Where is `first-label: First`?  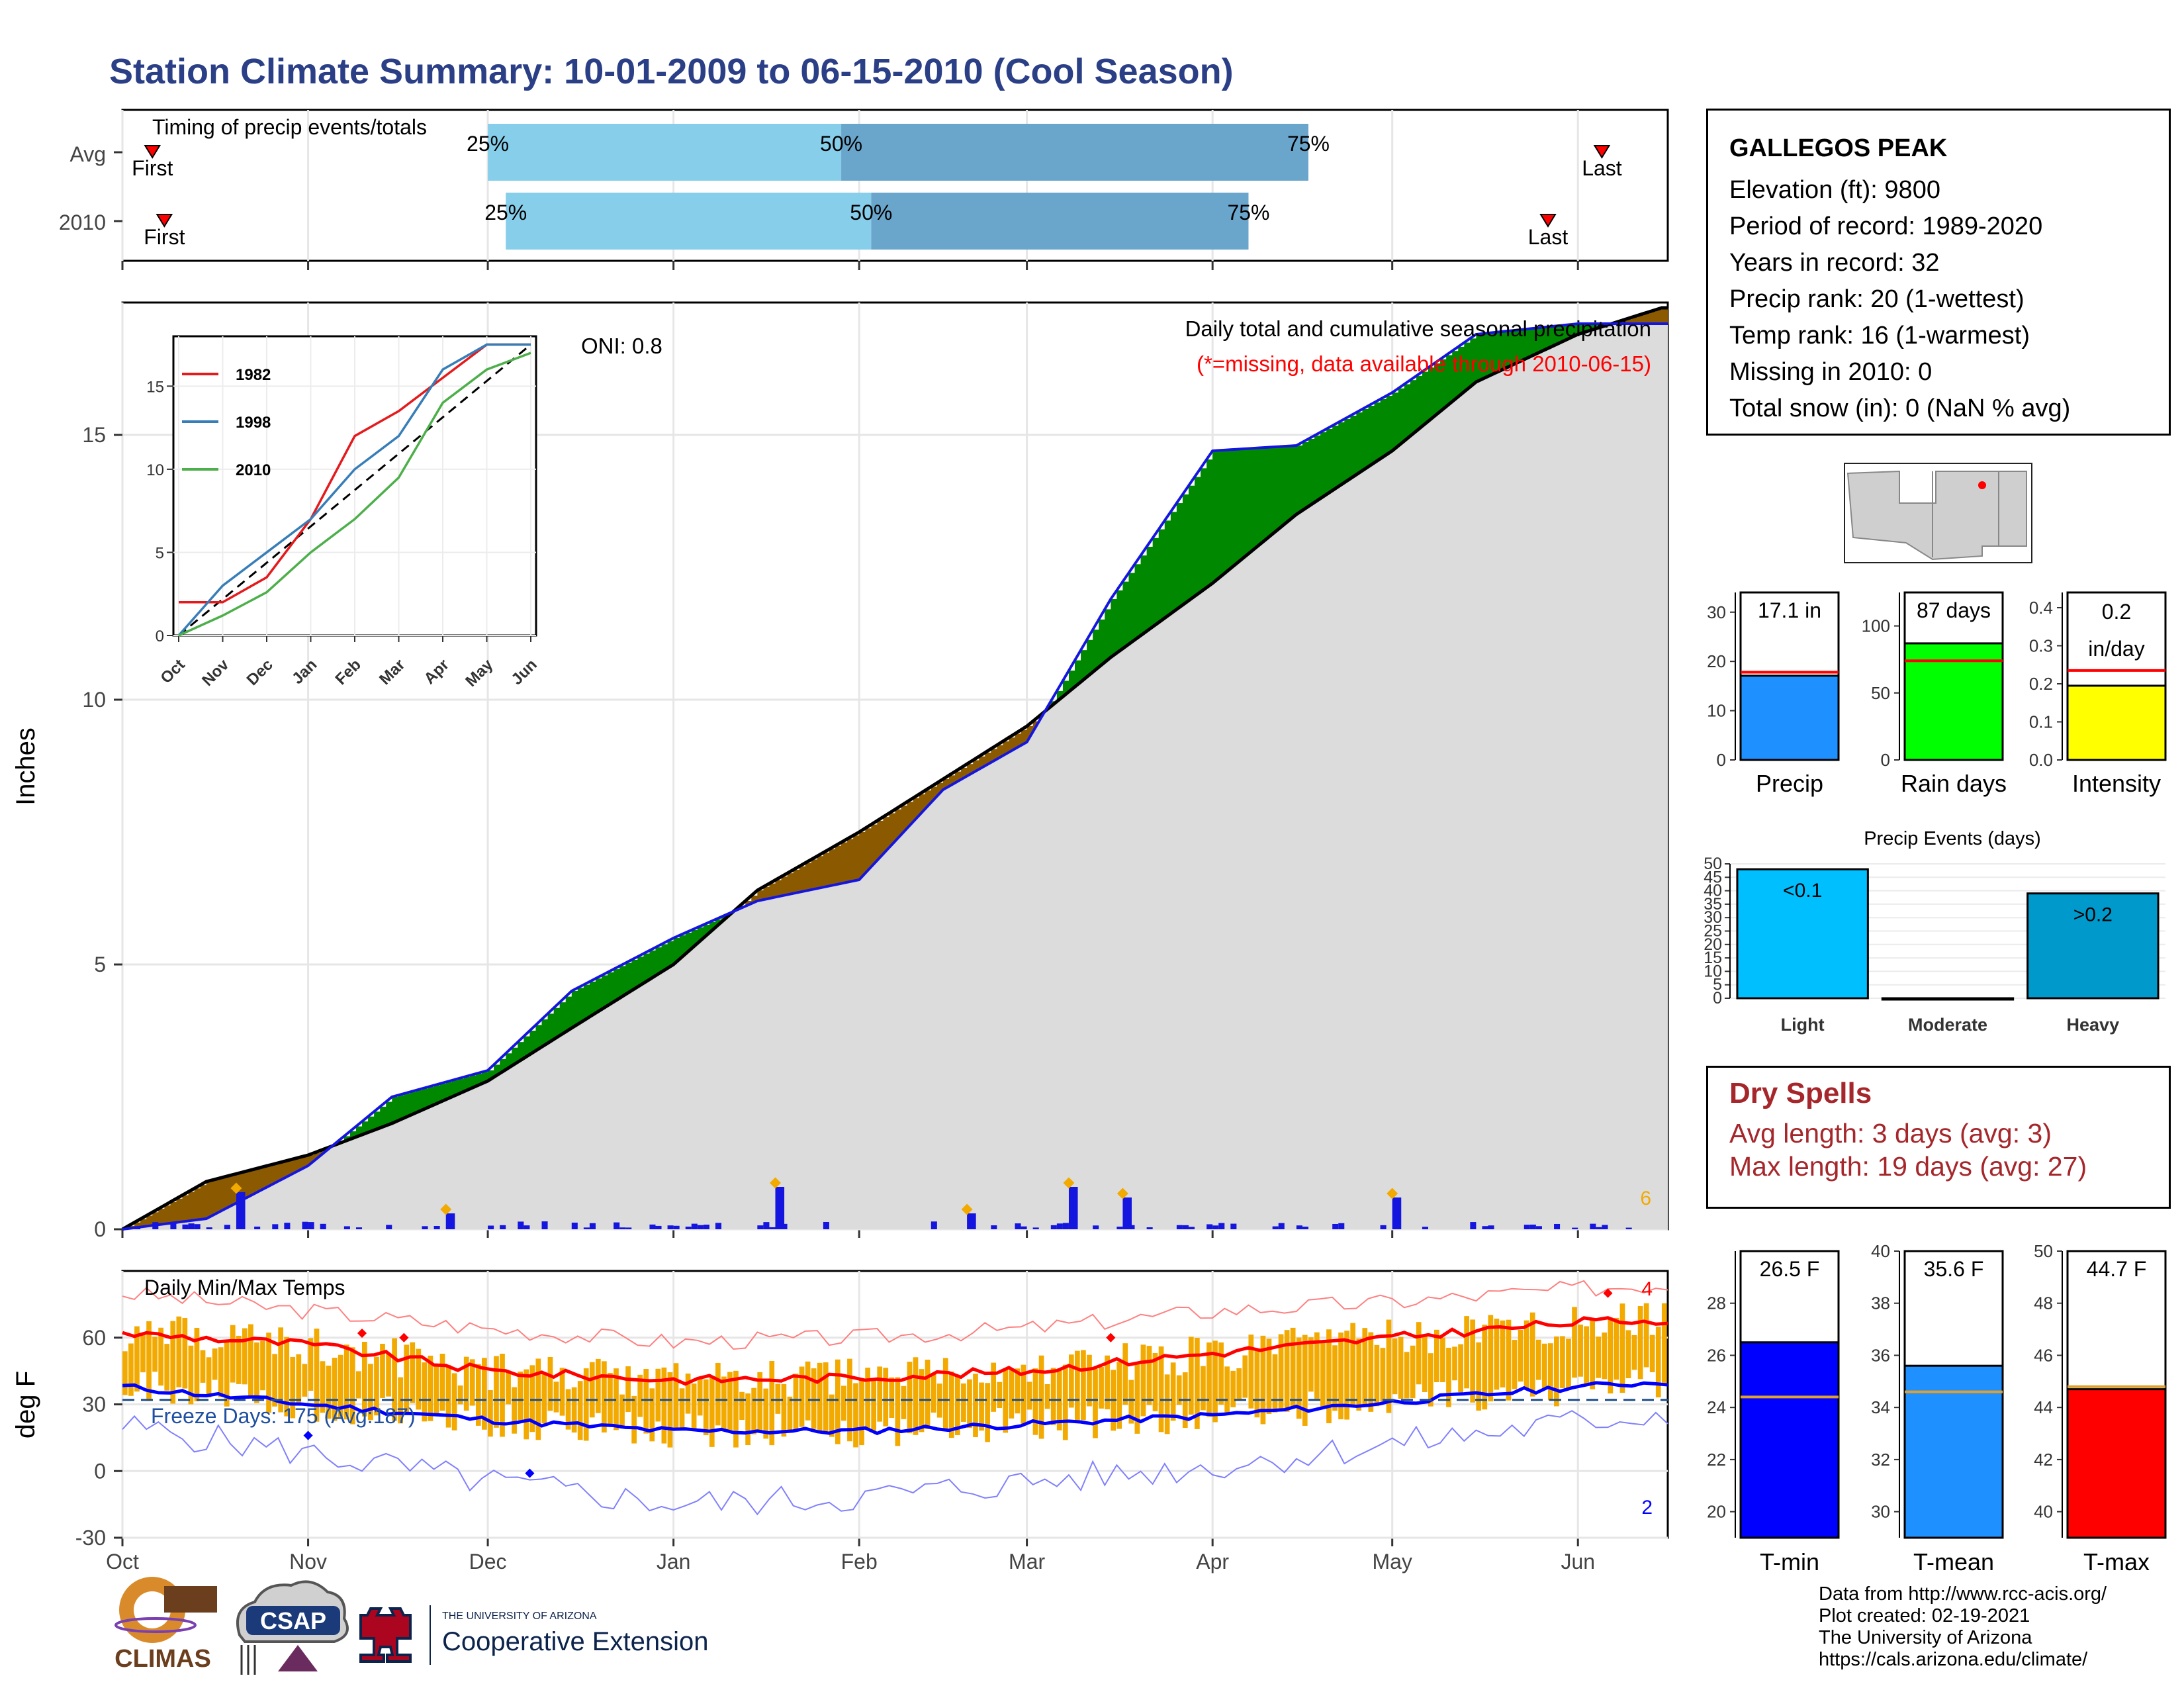
first-label: First is located at coordinates (164, 237).